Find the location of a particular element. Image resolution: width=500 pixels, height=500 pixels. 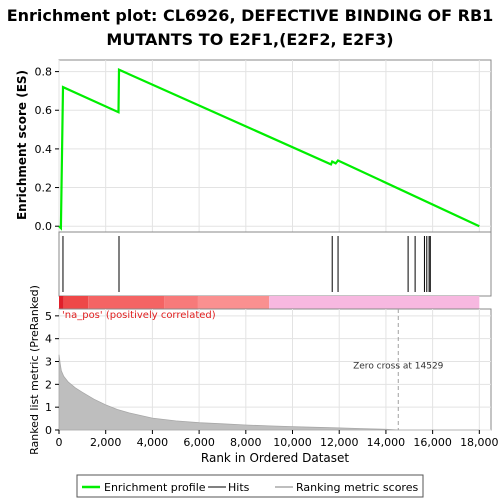

x-axis-label: Rank in Ordered Dataset is located at coordinates (275, 458).